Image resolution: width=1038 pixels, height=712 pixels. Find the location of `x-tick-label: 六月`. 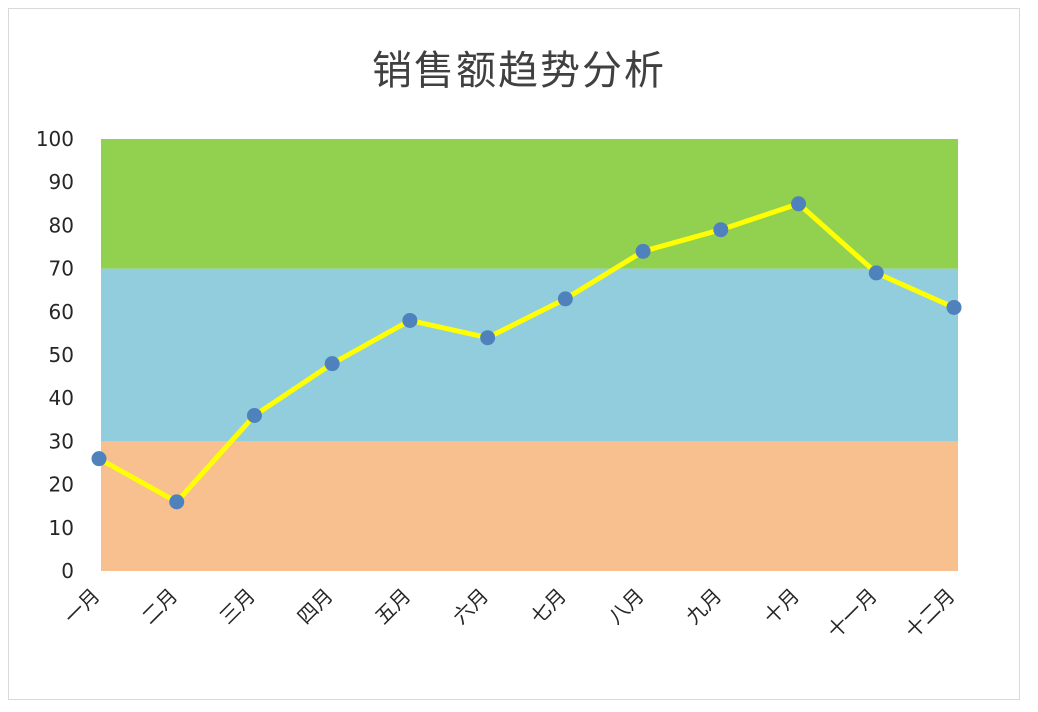

x-tick-label: 六月 is located at coordinates (470, 606).